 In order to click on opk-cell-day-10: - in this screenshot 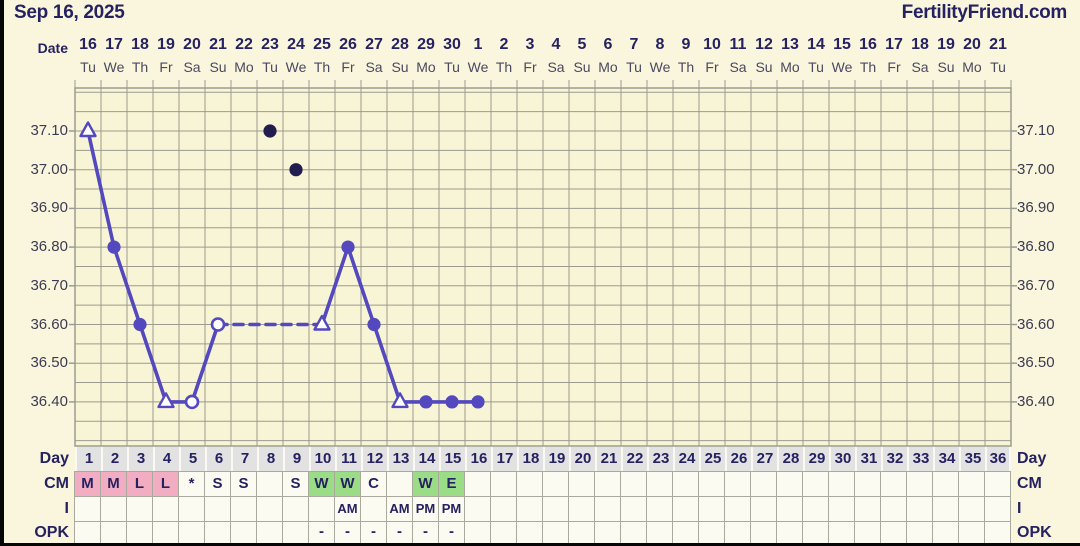, I will do `click(322, 532)`.